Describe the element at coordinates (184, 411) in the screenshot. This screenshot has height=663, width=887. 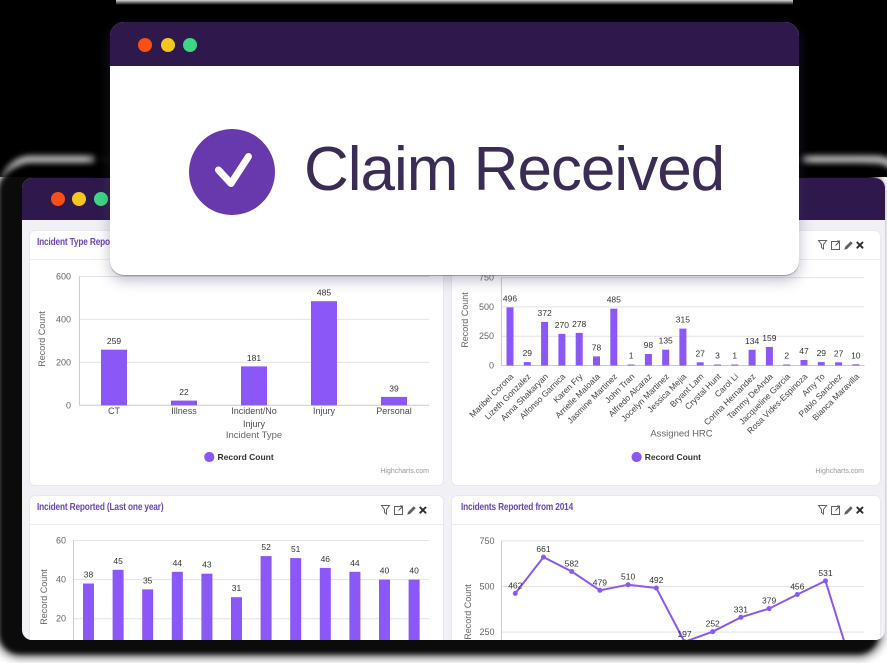
I see `svg-text: Illness` at that location.